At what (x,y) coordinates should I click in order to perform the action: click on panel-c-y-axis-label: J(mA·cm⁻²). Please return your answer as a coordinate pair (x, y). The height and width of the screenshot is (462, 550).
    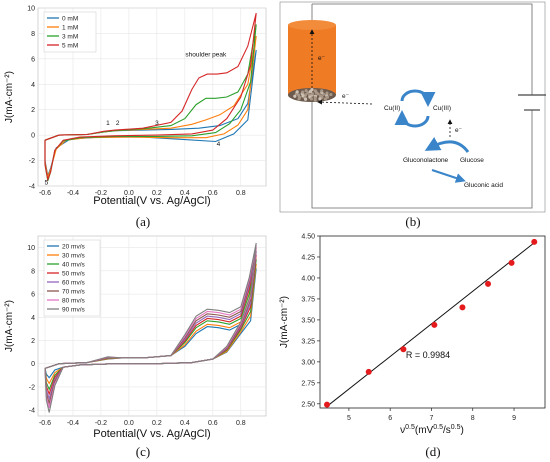
    Looking at the image, I should click on (9, 326).